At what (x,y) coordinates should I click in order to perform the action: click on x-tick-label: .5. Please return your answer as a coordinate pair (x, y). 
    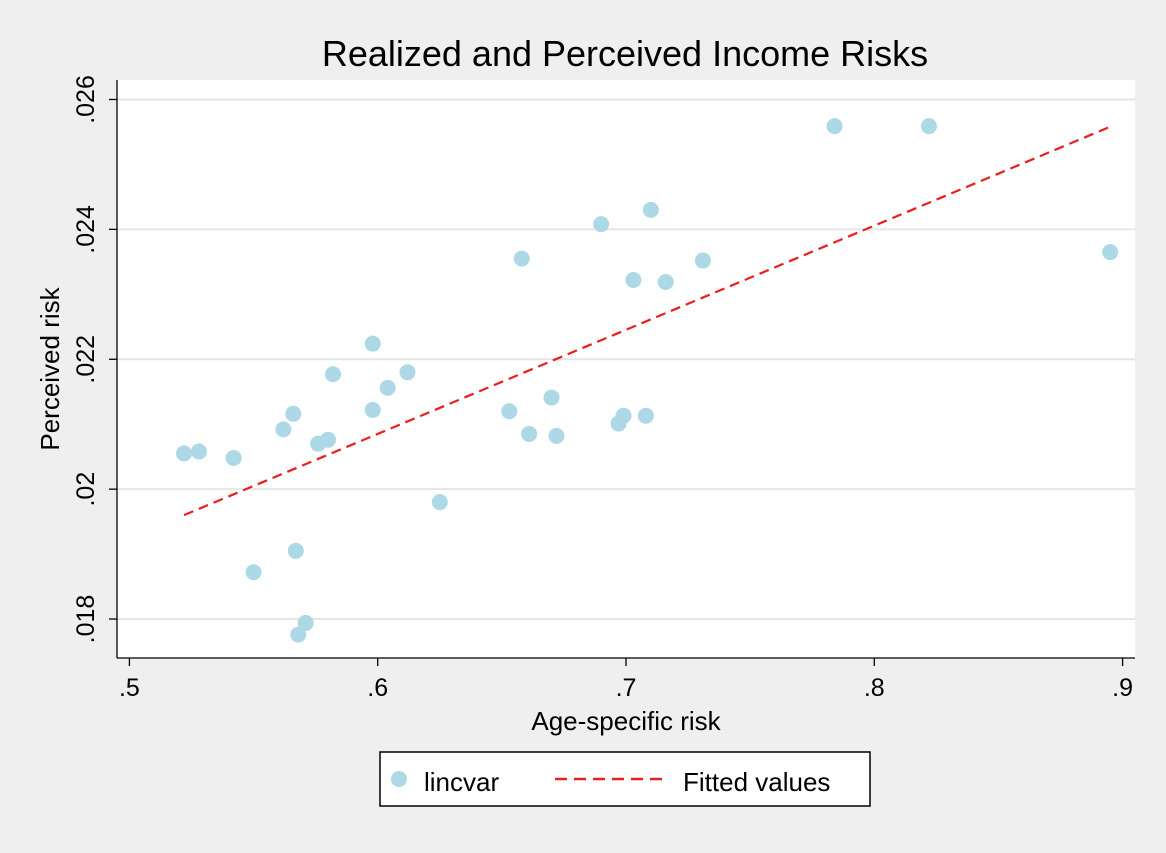
    Looking at the image, I should click on (129, 688).